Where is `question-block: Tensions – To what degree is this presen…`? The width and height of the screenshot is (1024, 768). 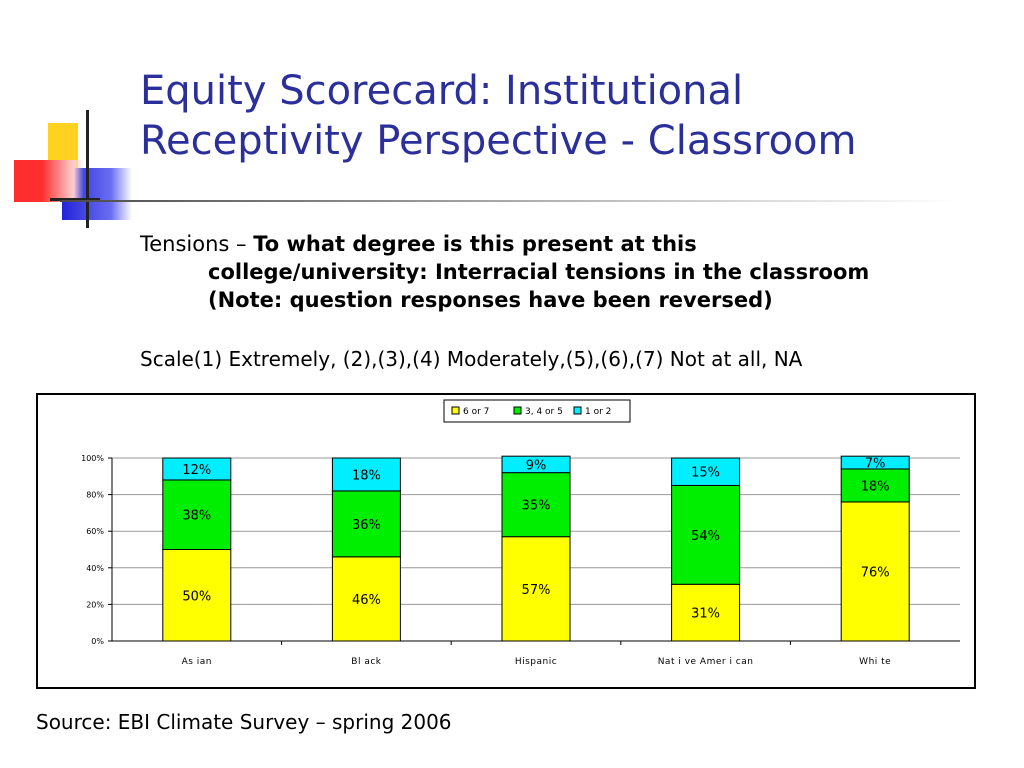
question-block: Tensions – To what degree is this presen… is located at coordinates (520, 272).